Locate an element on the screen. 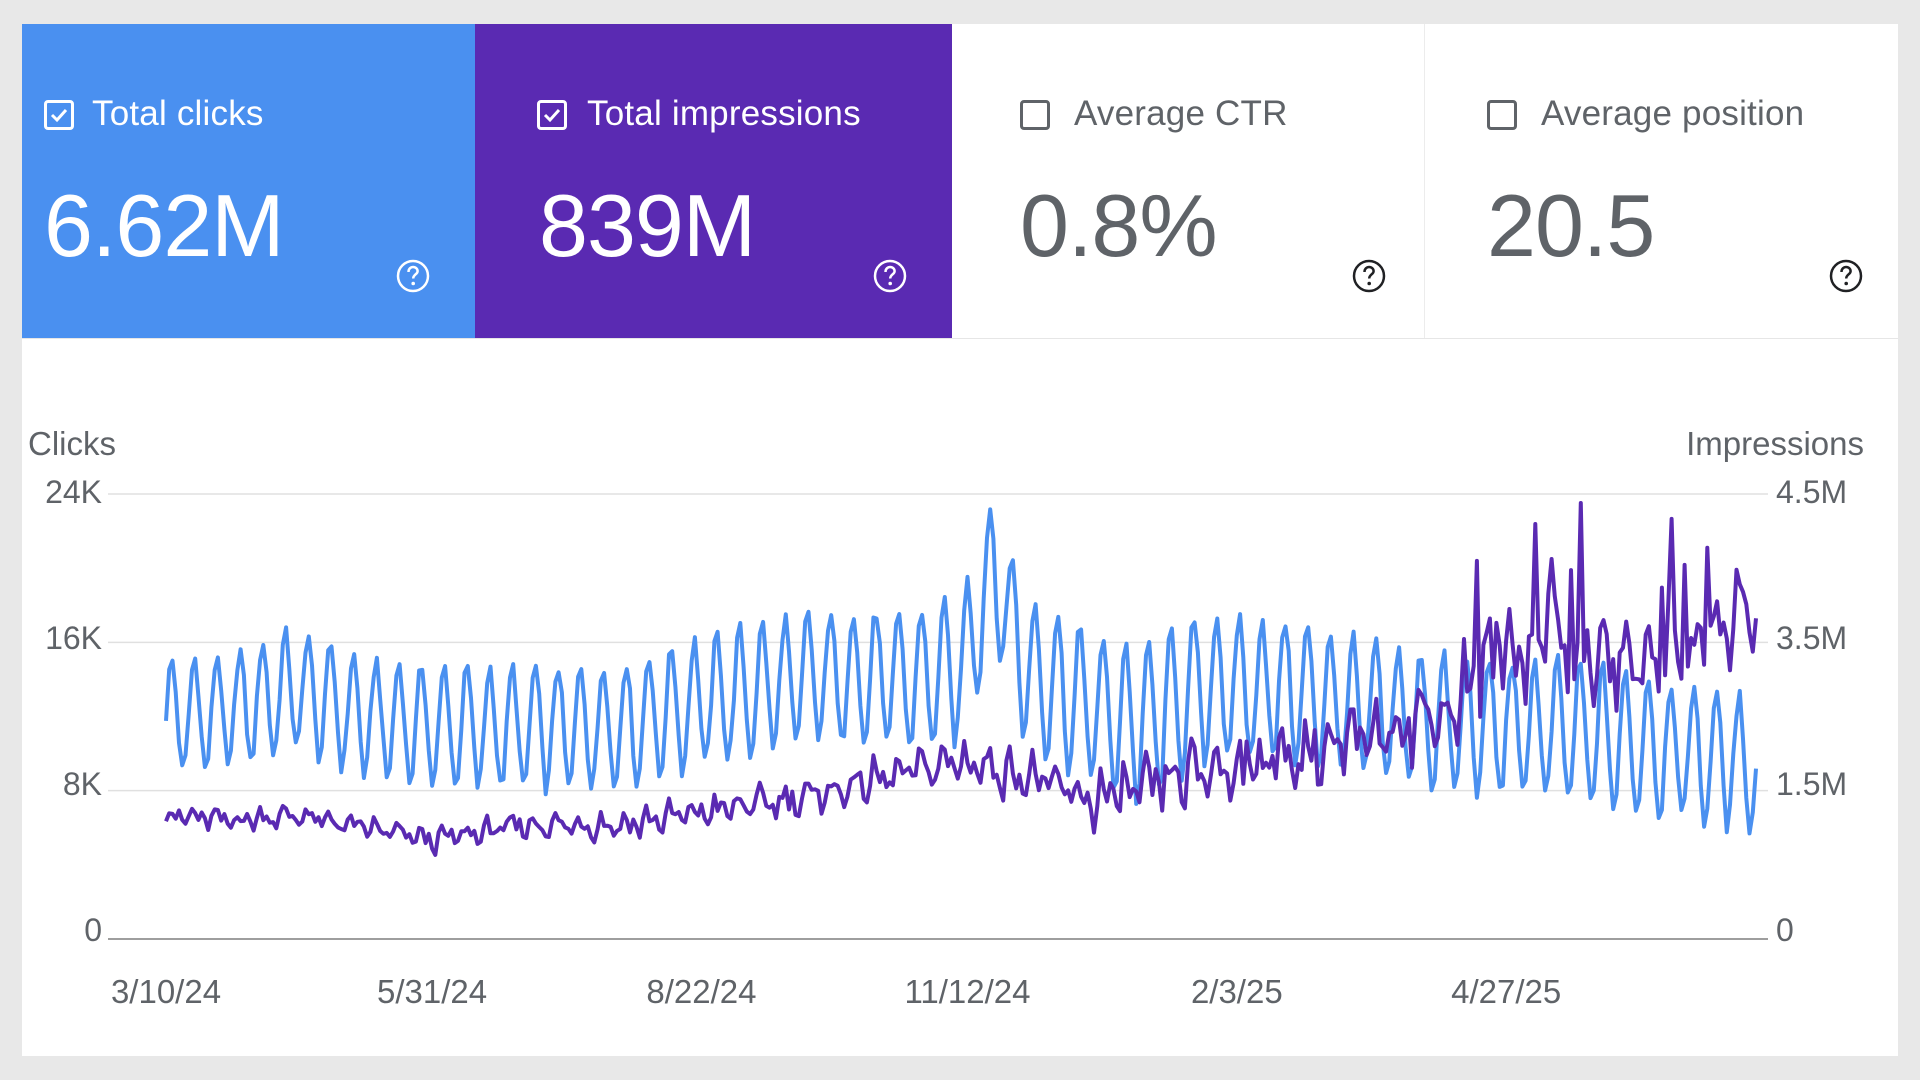 The width and height of the screenshot is (1920, 1080). right-tick-label: 0 is located at coordinates (1785, 930).